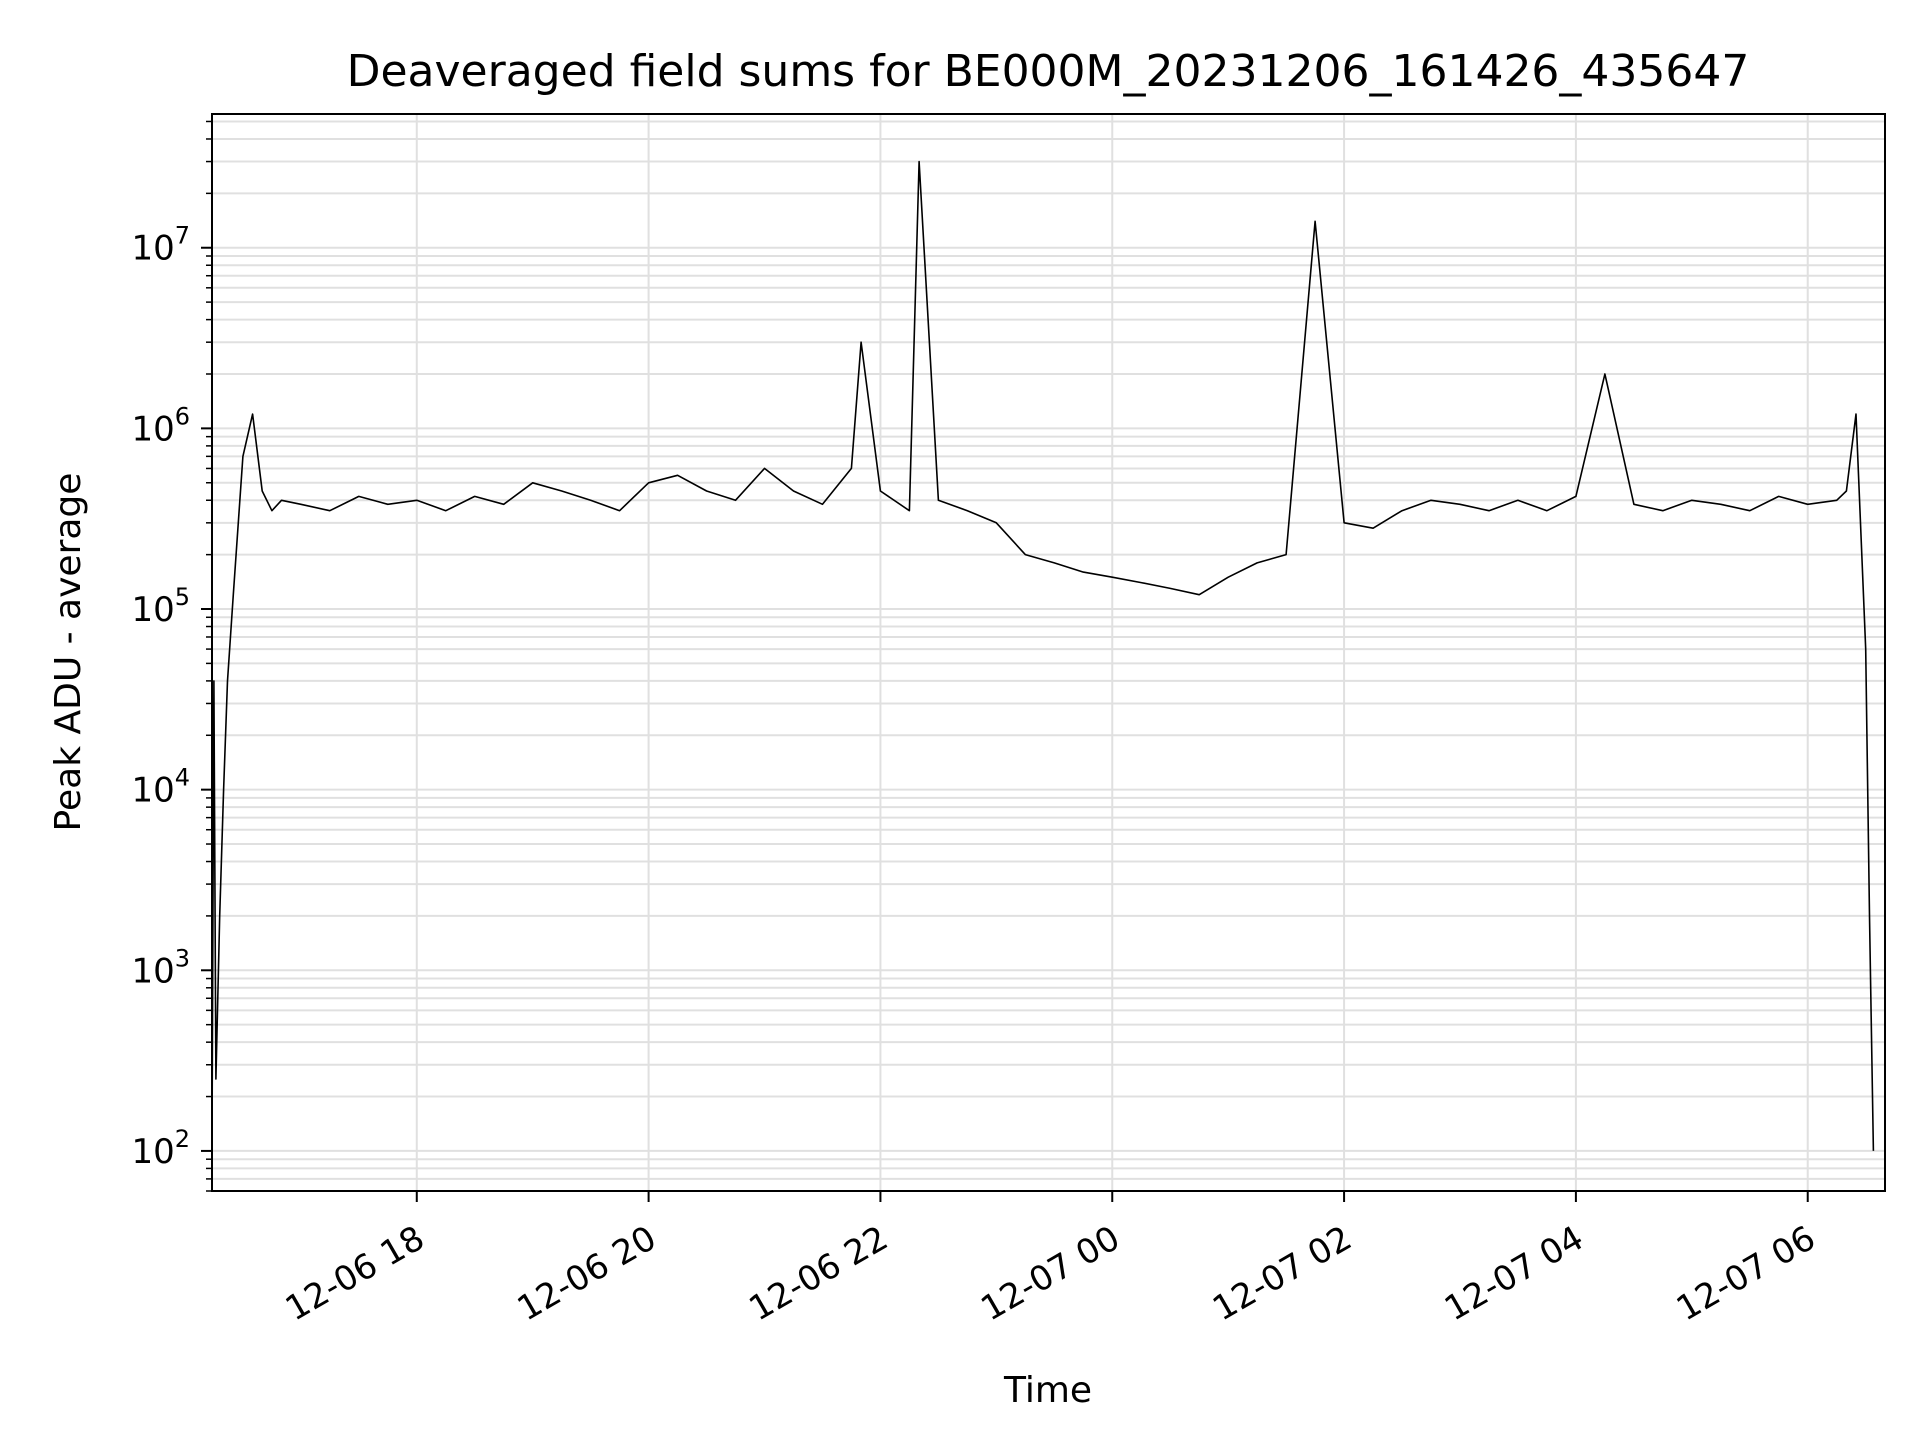 This screenshot has height=1440, width=1920. I want to click on x-axis-label: Time, so click(1047, 1390).